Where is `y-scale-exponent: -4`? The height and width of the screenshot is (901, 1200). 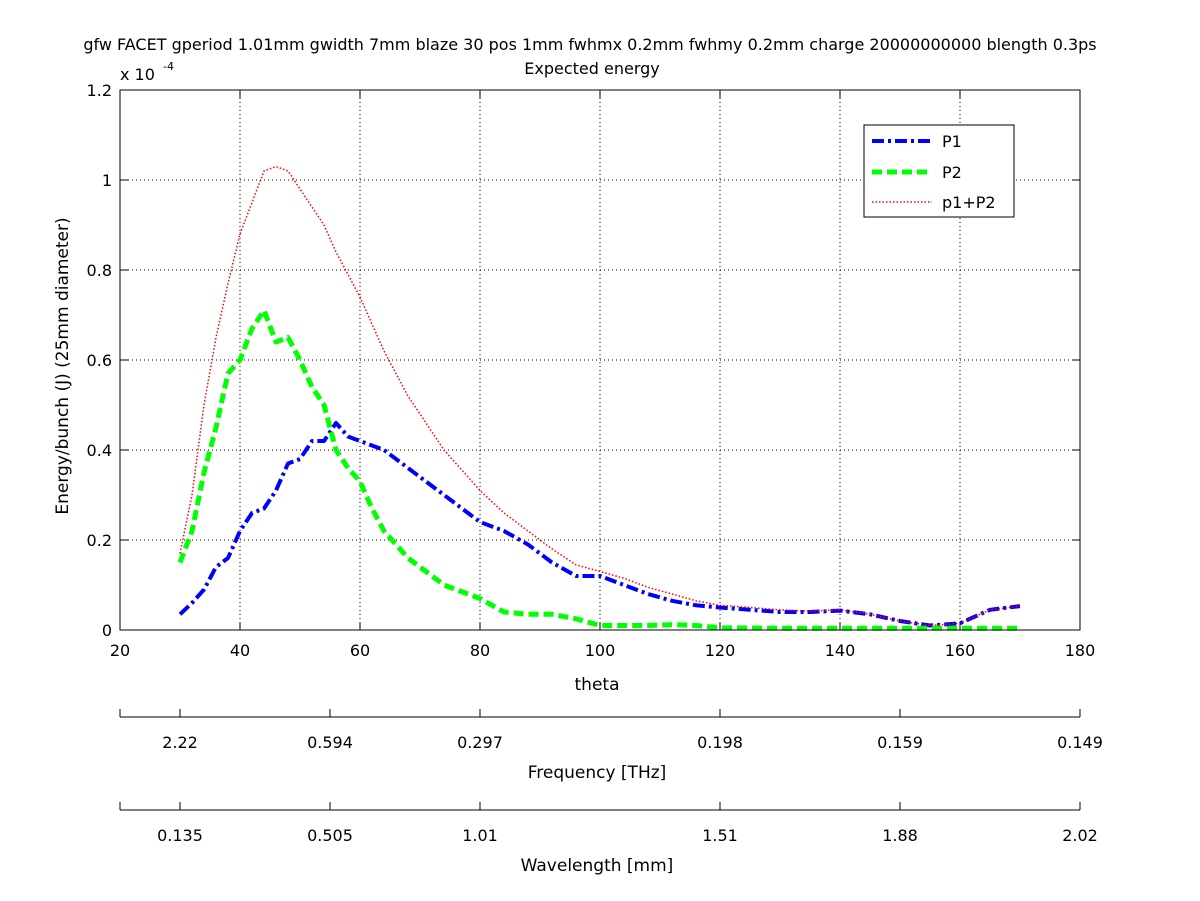 y-scale-exponent: -4 is located at coordinates (168, 66).